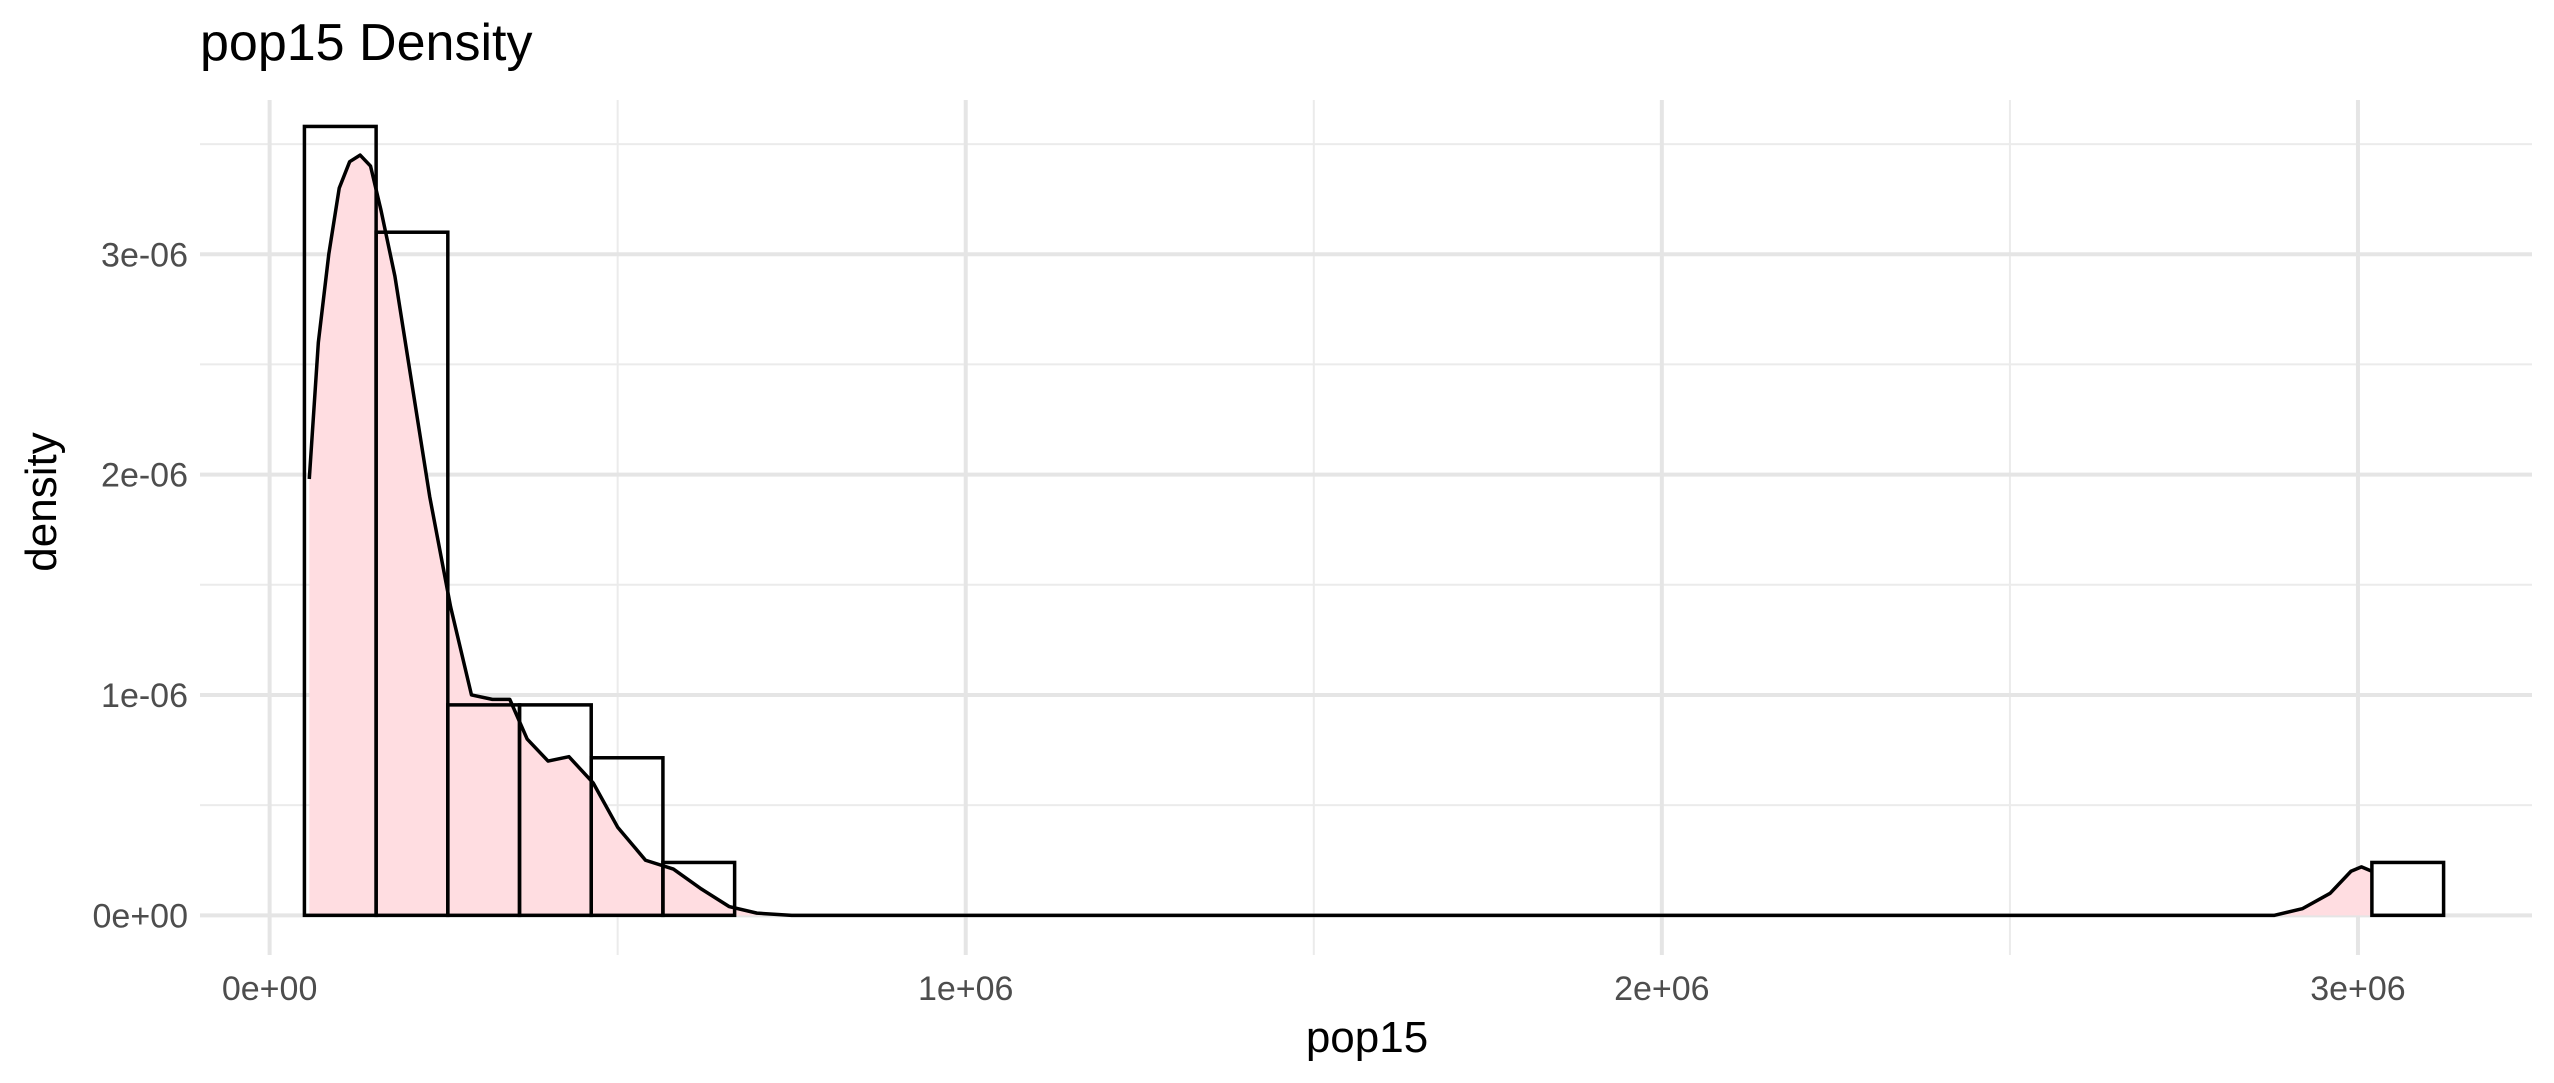  Describe the element at coordinates (144, 696) in the screenshot. I see `y-tick-label: 1e-06` at that location.